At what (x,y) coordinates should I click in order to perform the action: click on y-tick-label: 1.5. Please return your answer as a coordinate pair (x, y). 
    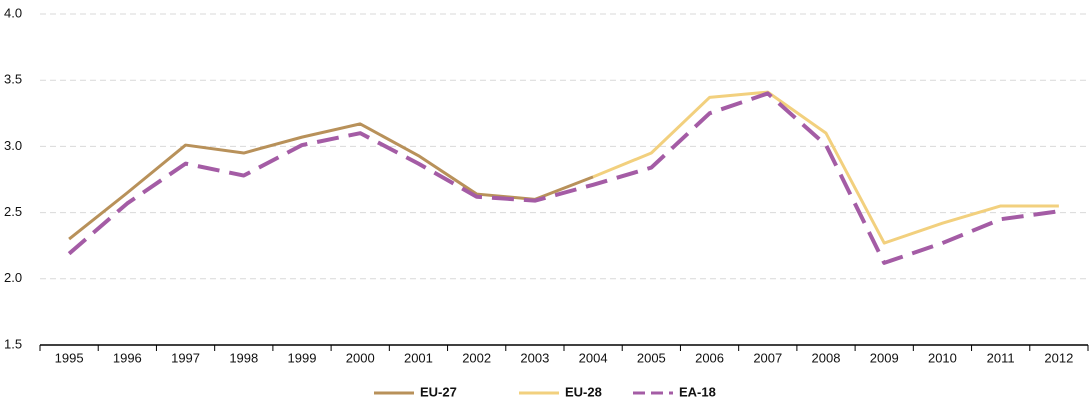
    Looking at the image, I should click on (13, 343).